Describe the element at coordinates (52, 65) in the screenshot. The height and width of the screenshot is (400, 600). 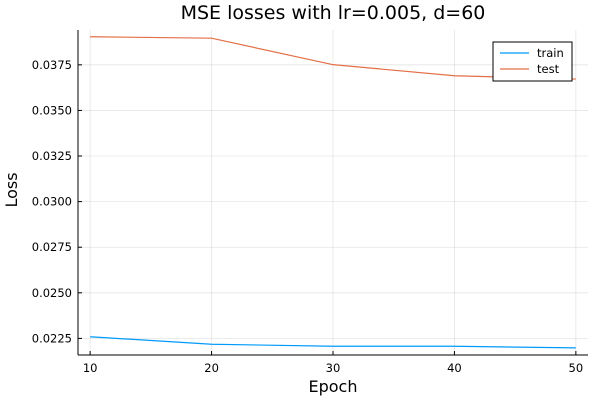
I see `y-tick-label-6: 0.0375` at that location.